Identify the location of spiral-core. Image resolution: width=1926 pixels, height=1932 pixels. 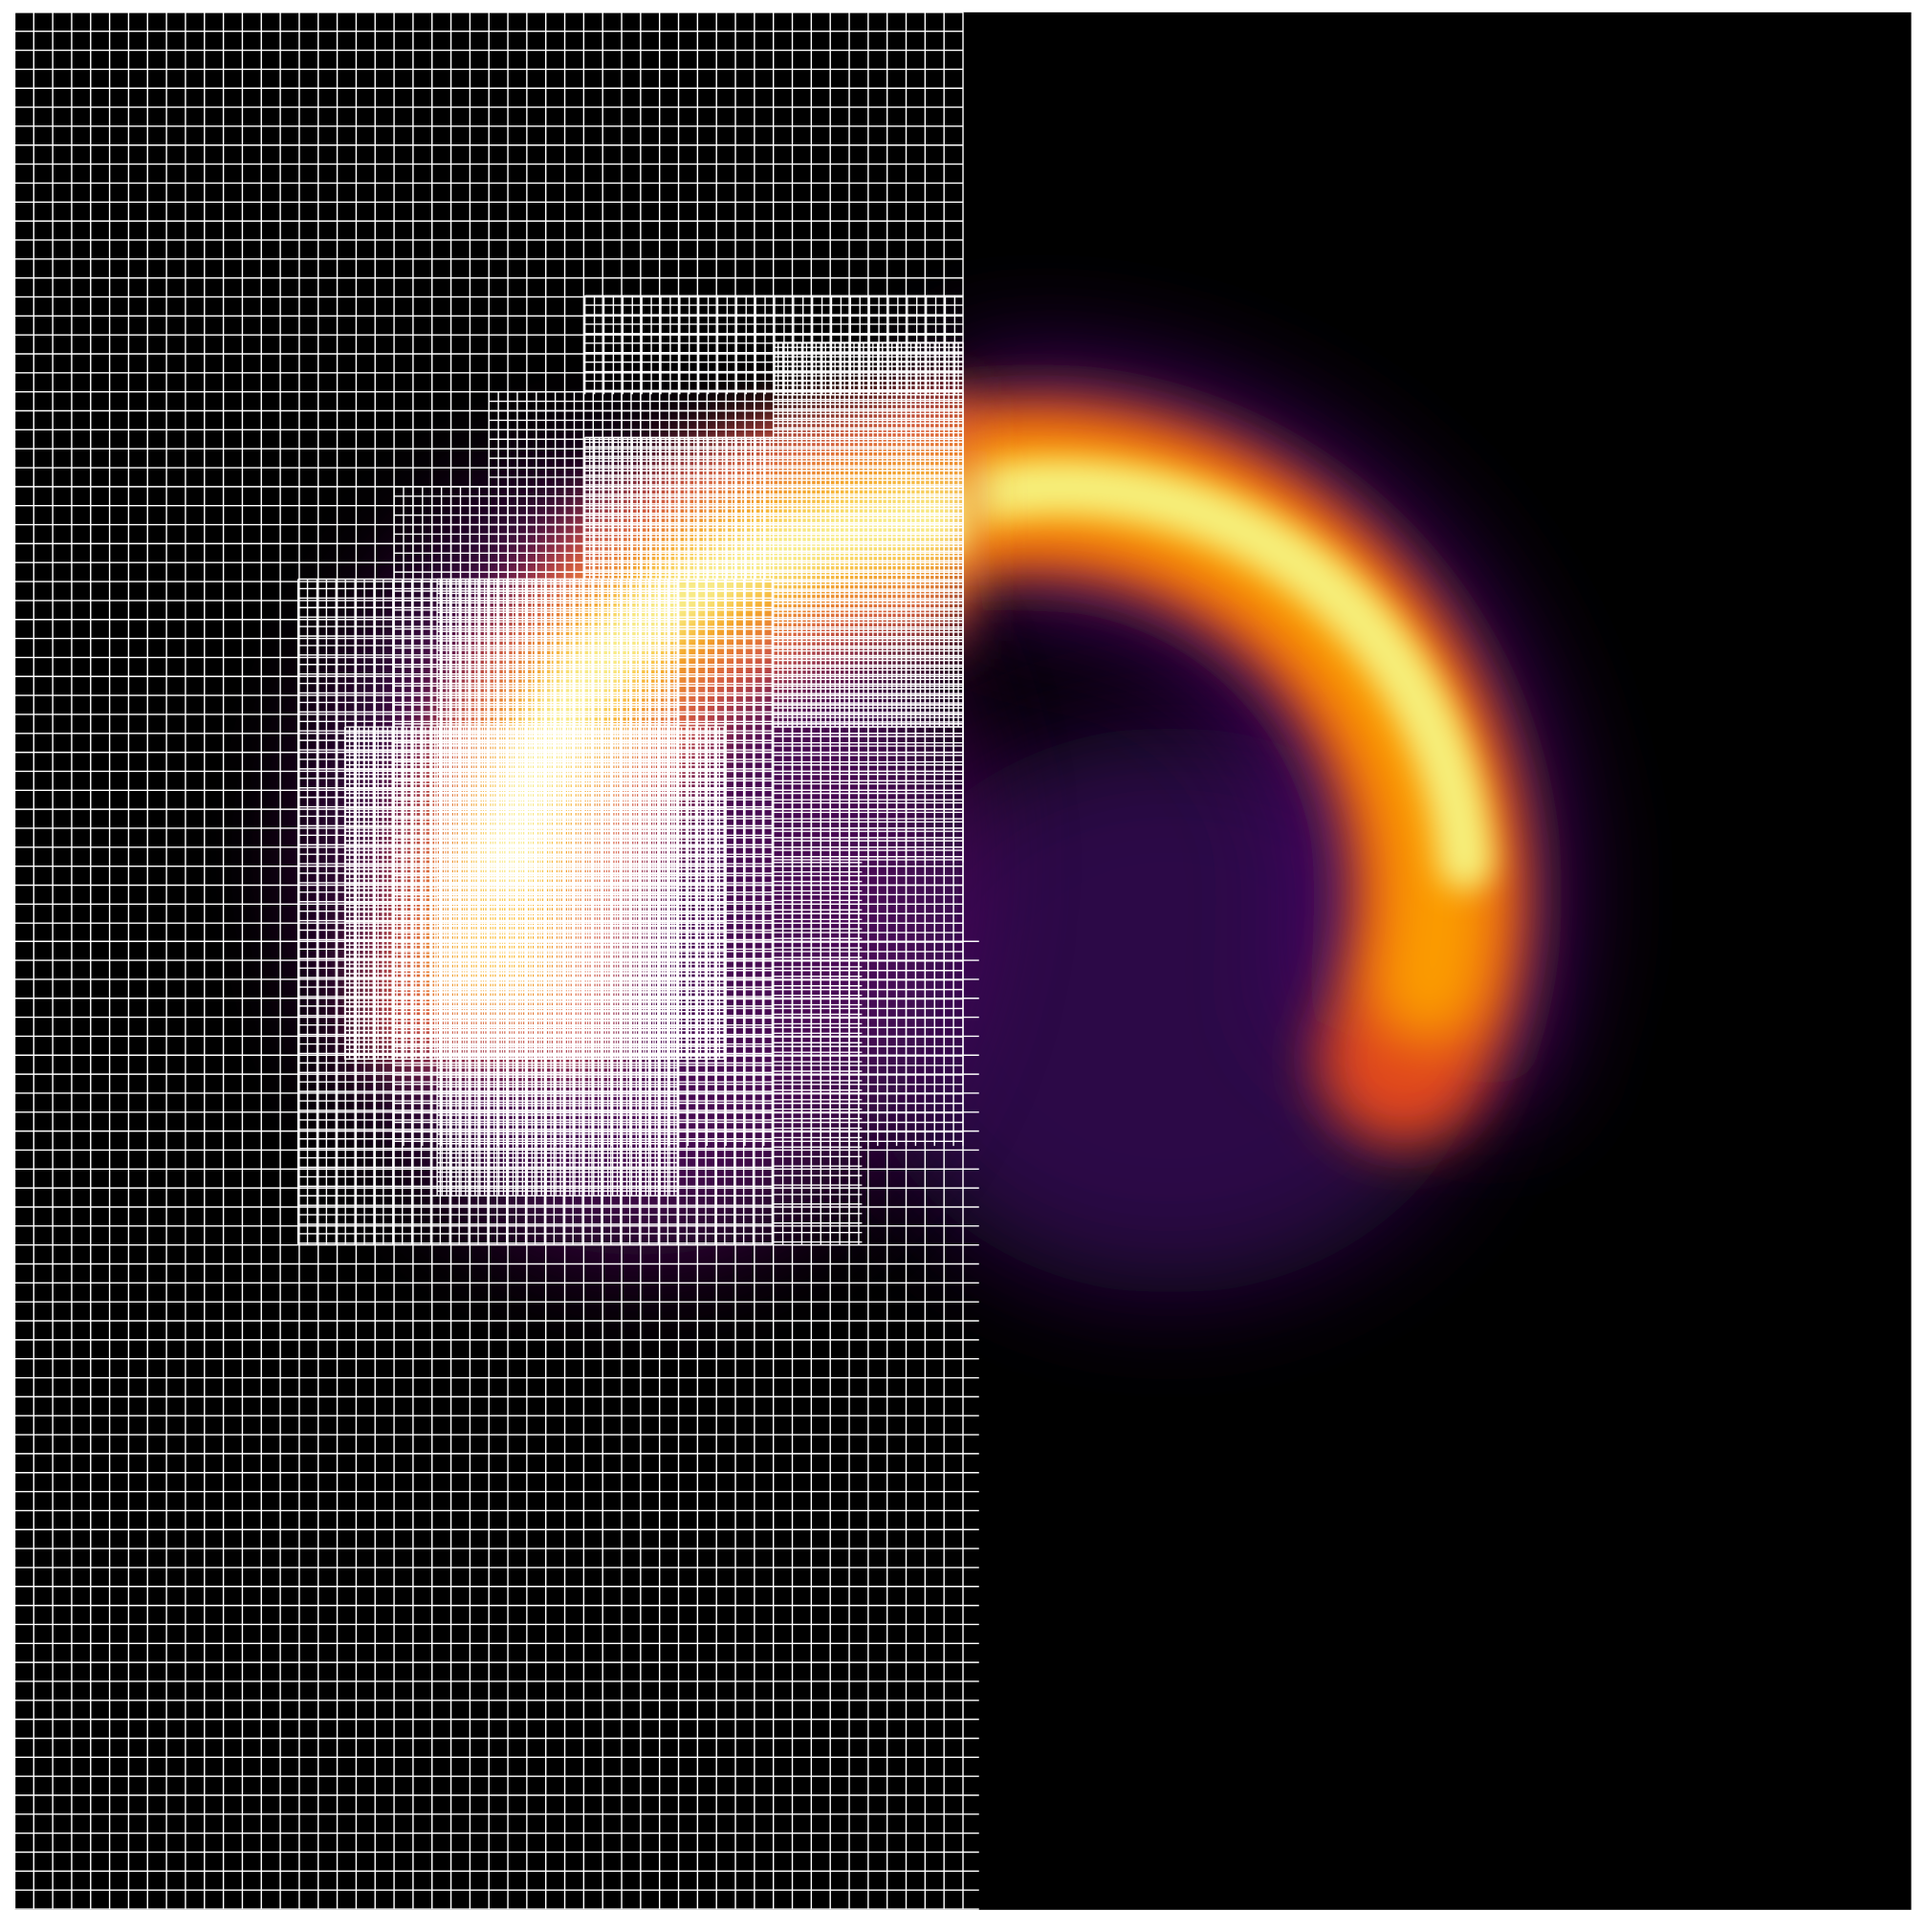
(1214, 674).